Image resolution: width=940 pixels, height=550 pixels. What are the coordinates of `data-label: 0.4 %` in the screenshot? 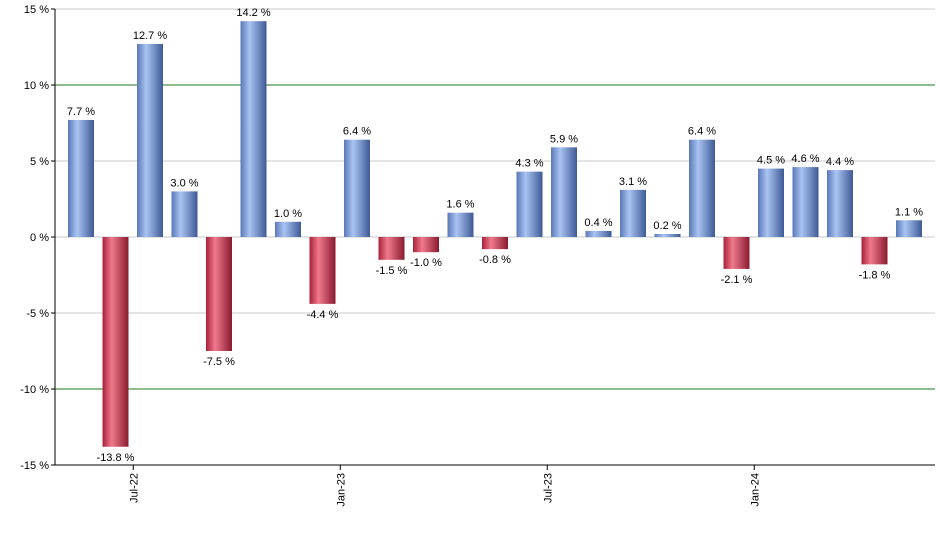 It's located at (598, 223).